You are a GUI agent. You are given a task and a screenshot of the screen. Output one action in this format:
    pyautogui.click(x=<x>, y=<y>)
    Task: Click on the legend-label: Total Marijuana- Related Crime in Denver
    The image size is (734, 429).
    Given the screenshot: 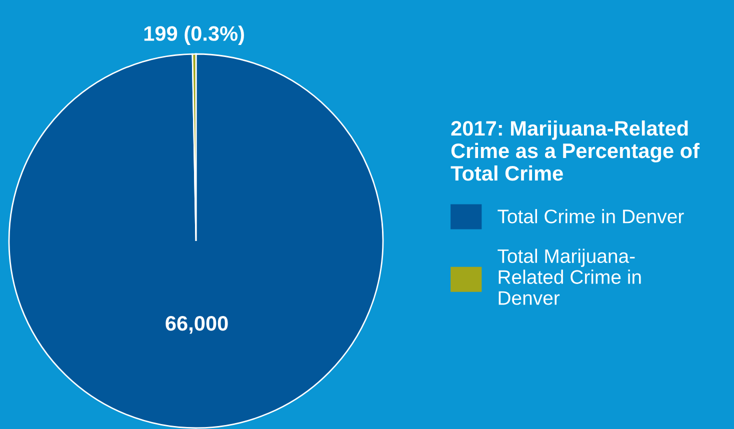 What is the action you would take?
    pyautogui.click(x=569, y=276)
    